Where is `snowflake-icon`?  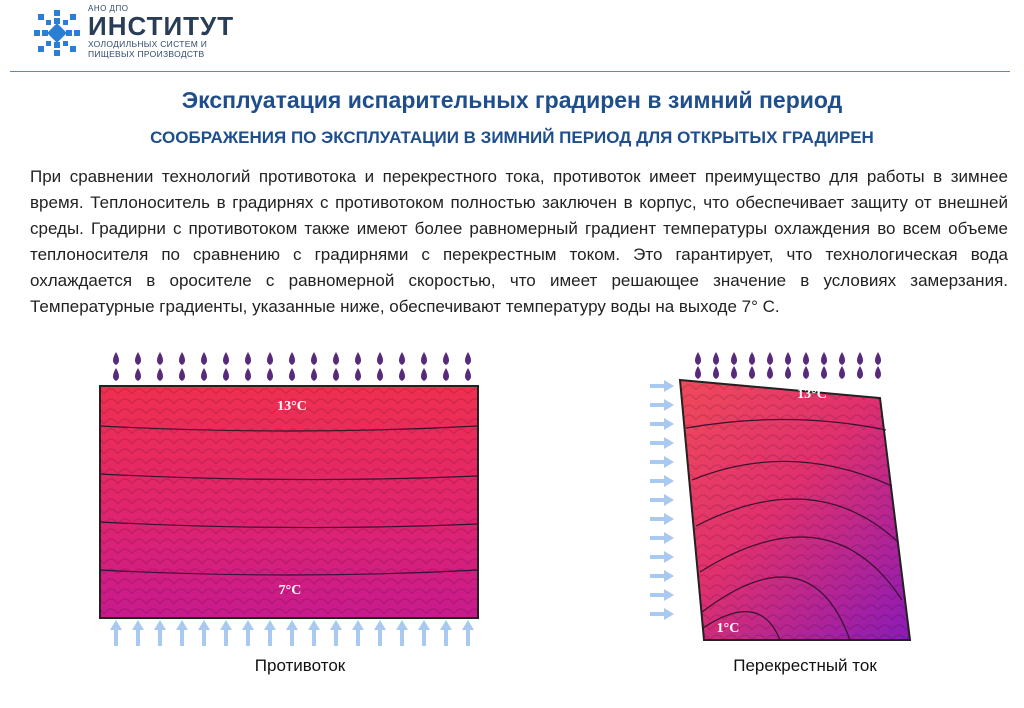
snowflake-icon is located at coordinates (57, 33).